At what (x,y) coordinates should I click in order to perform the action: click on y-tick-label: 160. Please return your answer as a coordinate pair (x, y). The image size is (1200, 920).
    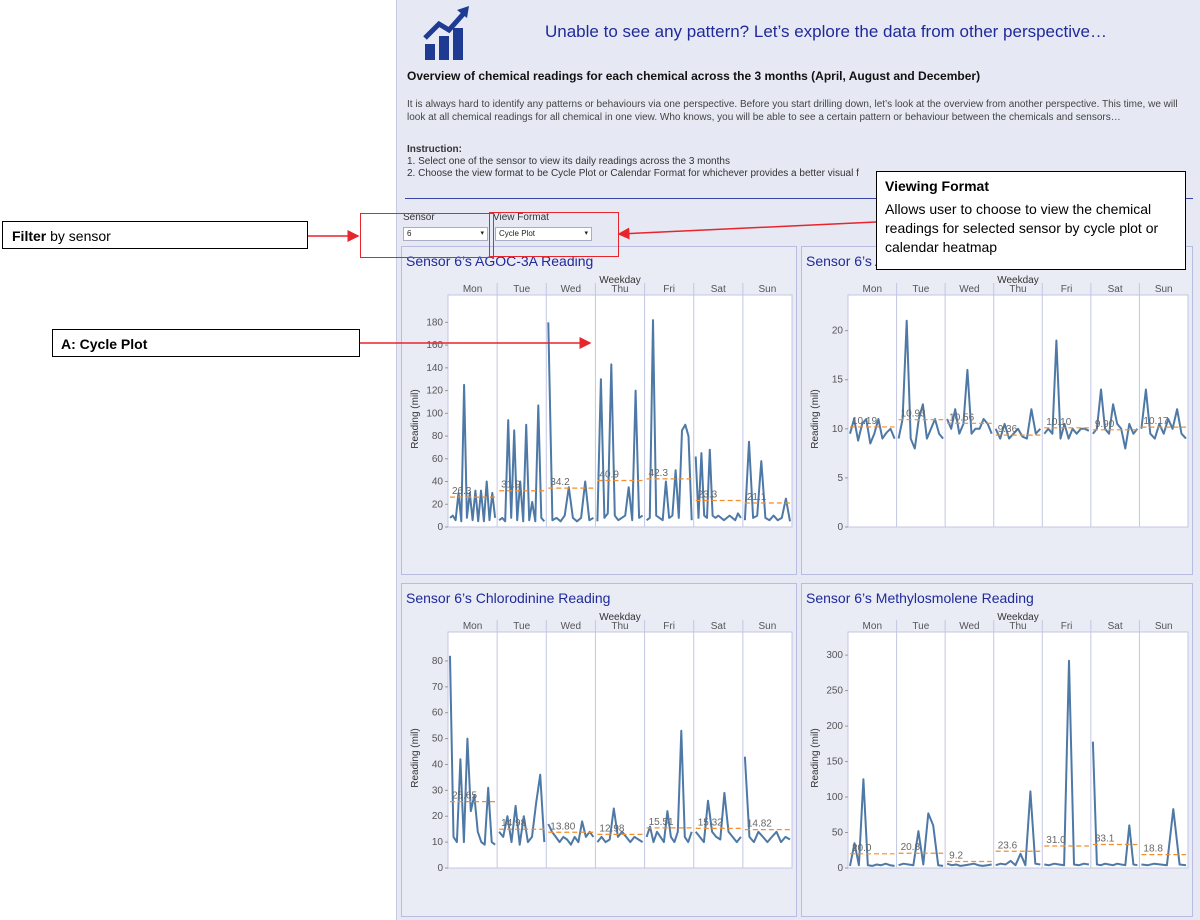
    Looking at the image, I should click on (434, 345).